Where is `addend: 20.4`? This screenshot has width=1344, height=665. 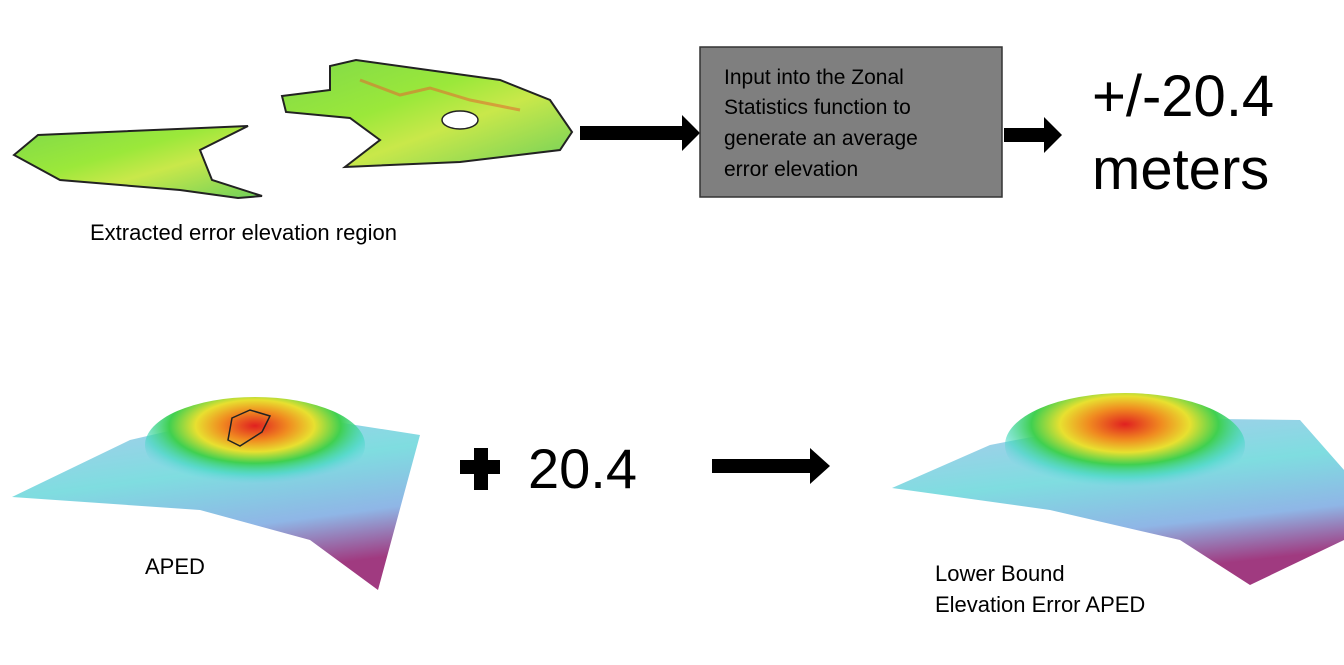
addend: 20.4 is located at coordinates (582, 468).